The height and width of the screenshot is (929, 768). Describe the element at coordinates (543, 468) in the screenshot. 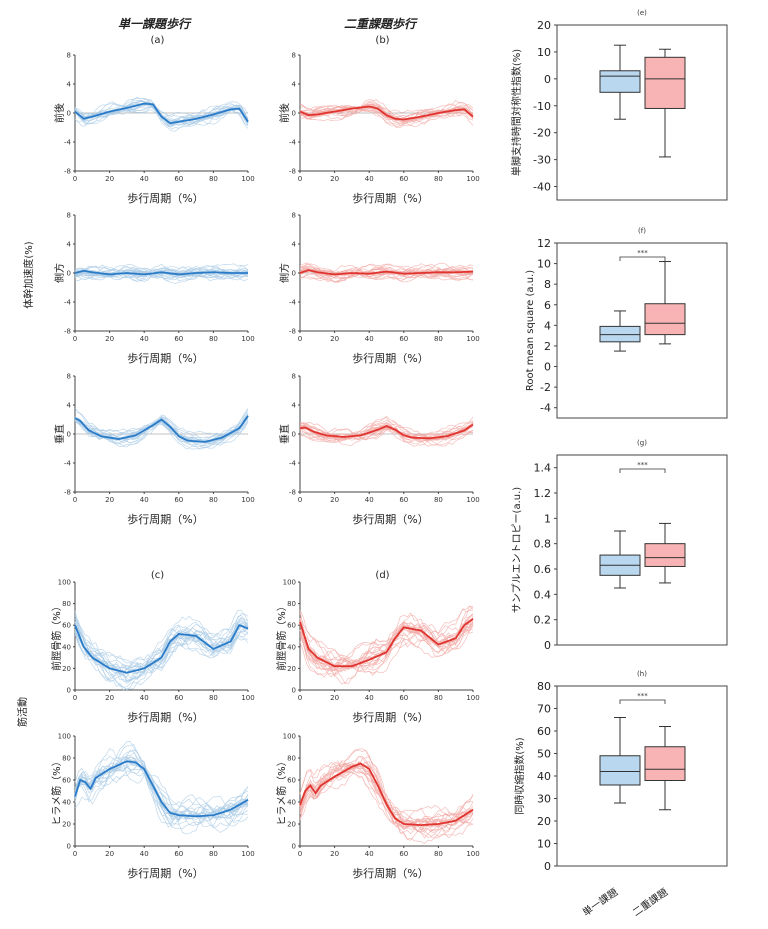

I see `y-tick-label: 1.4` at that location.